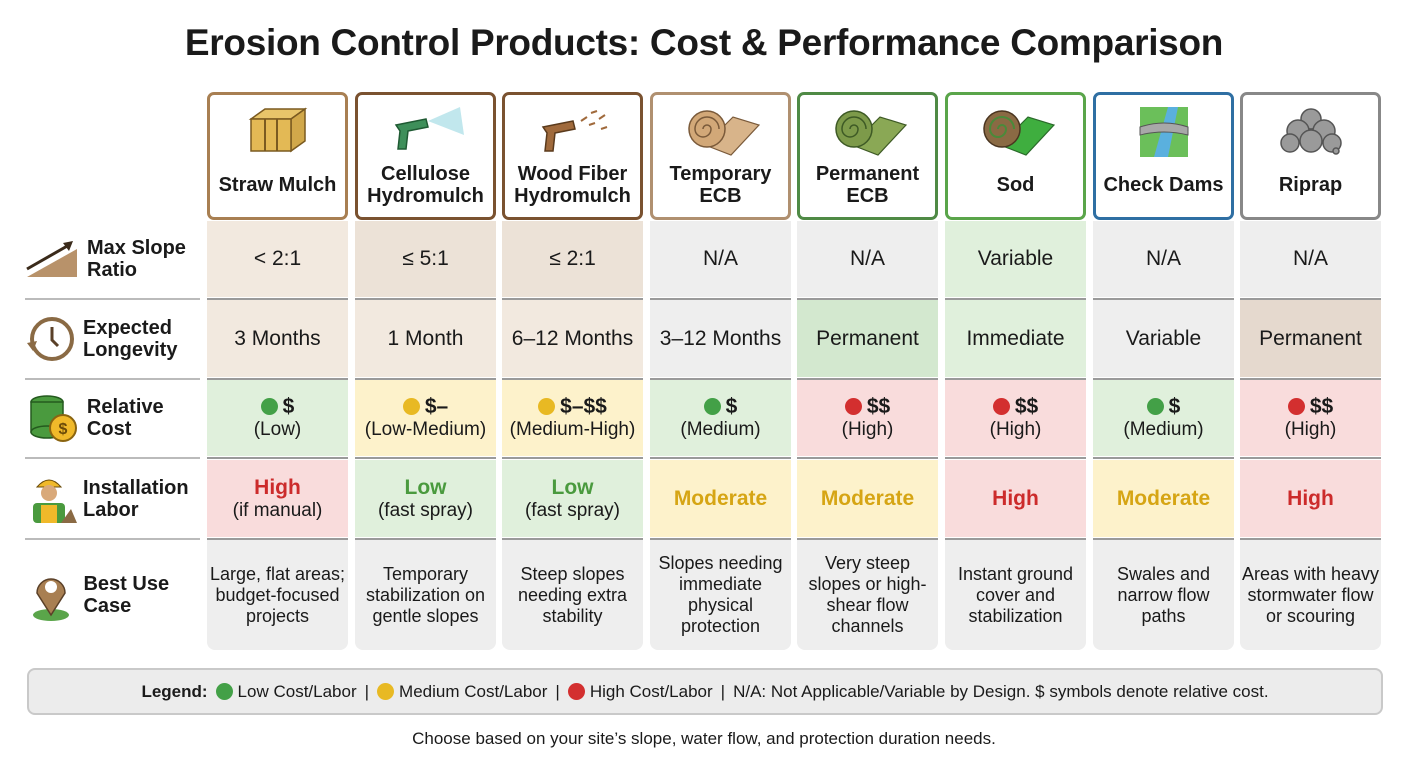  What do you see at coordinates (1015, 594) in the screenshot?
I see `best-use-value: Instant ground cover and stabilization` at bounding box center [1015, 594].